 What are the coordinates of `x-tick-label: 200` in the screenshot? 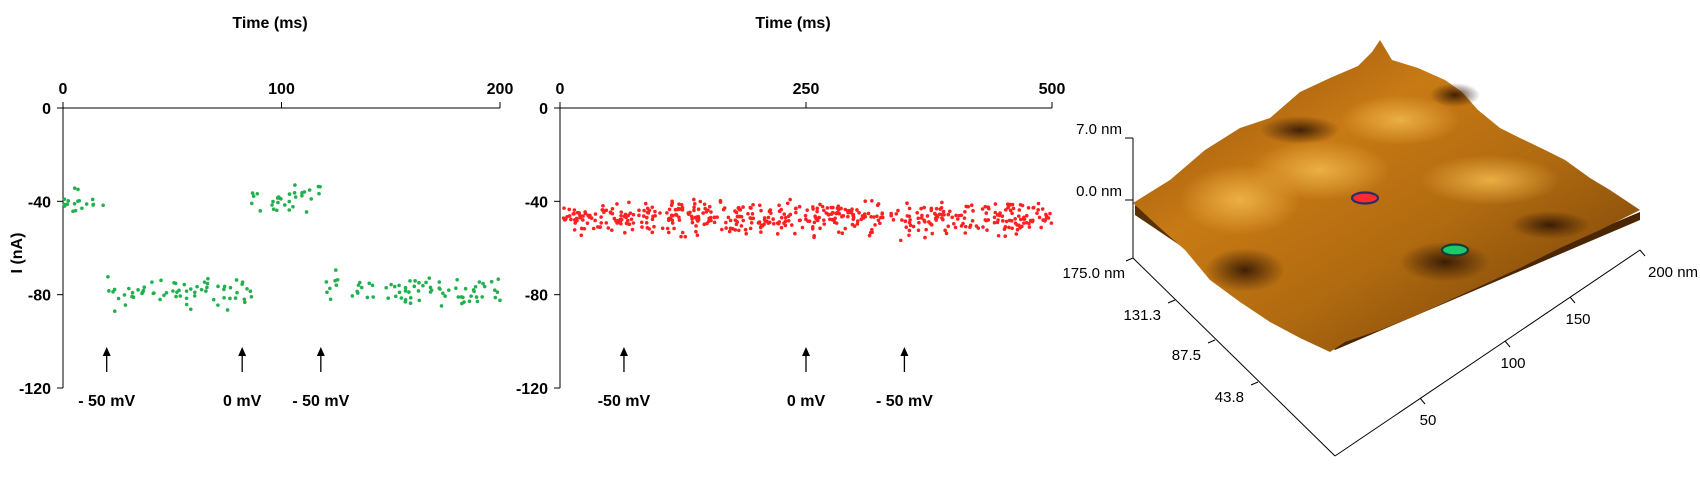 It's located at (500, 89).